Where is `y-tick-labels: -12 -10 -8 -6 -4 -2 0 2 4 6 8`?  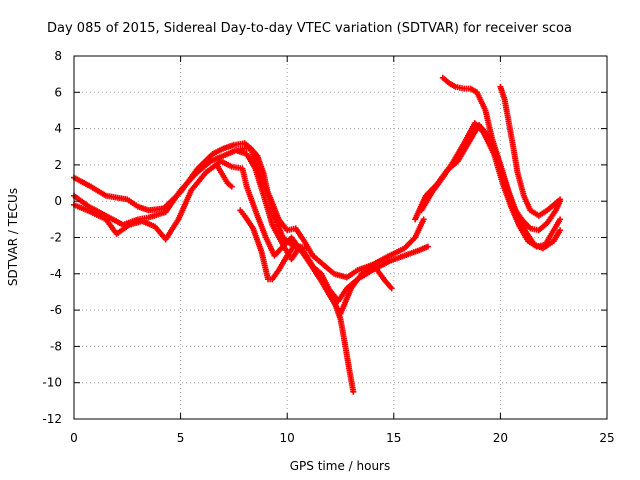 y-tick-labels: -12 -10 -8 -6 -4 -2 0 2 4 6 8 is located at coordinates (52, 237).